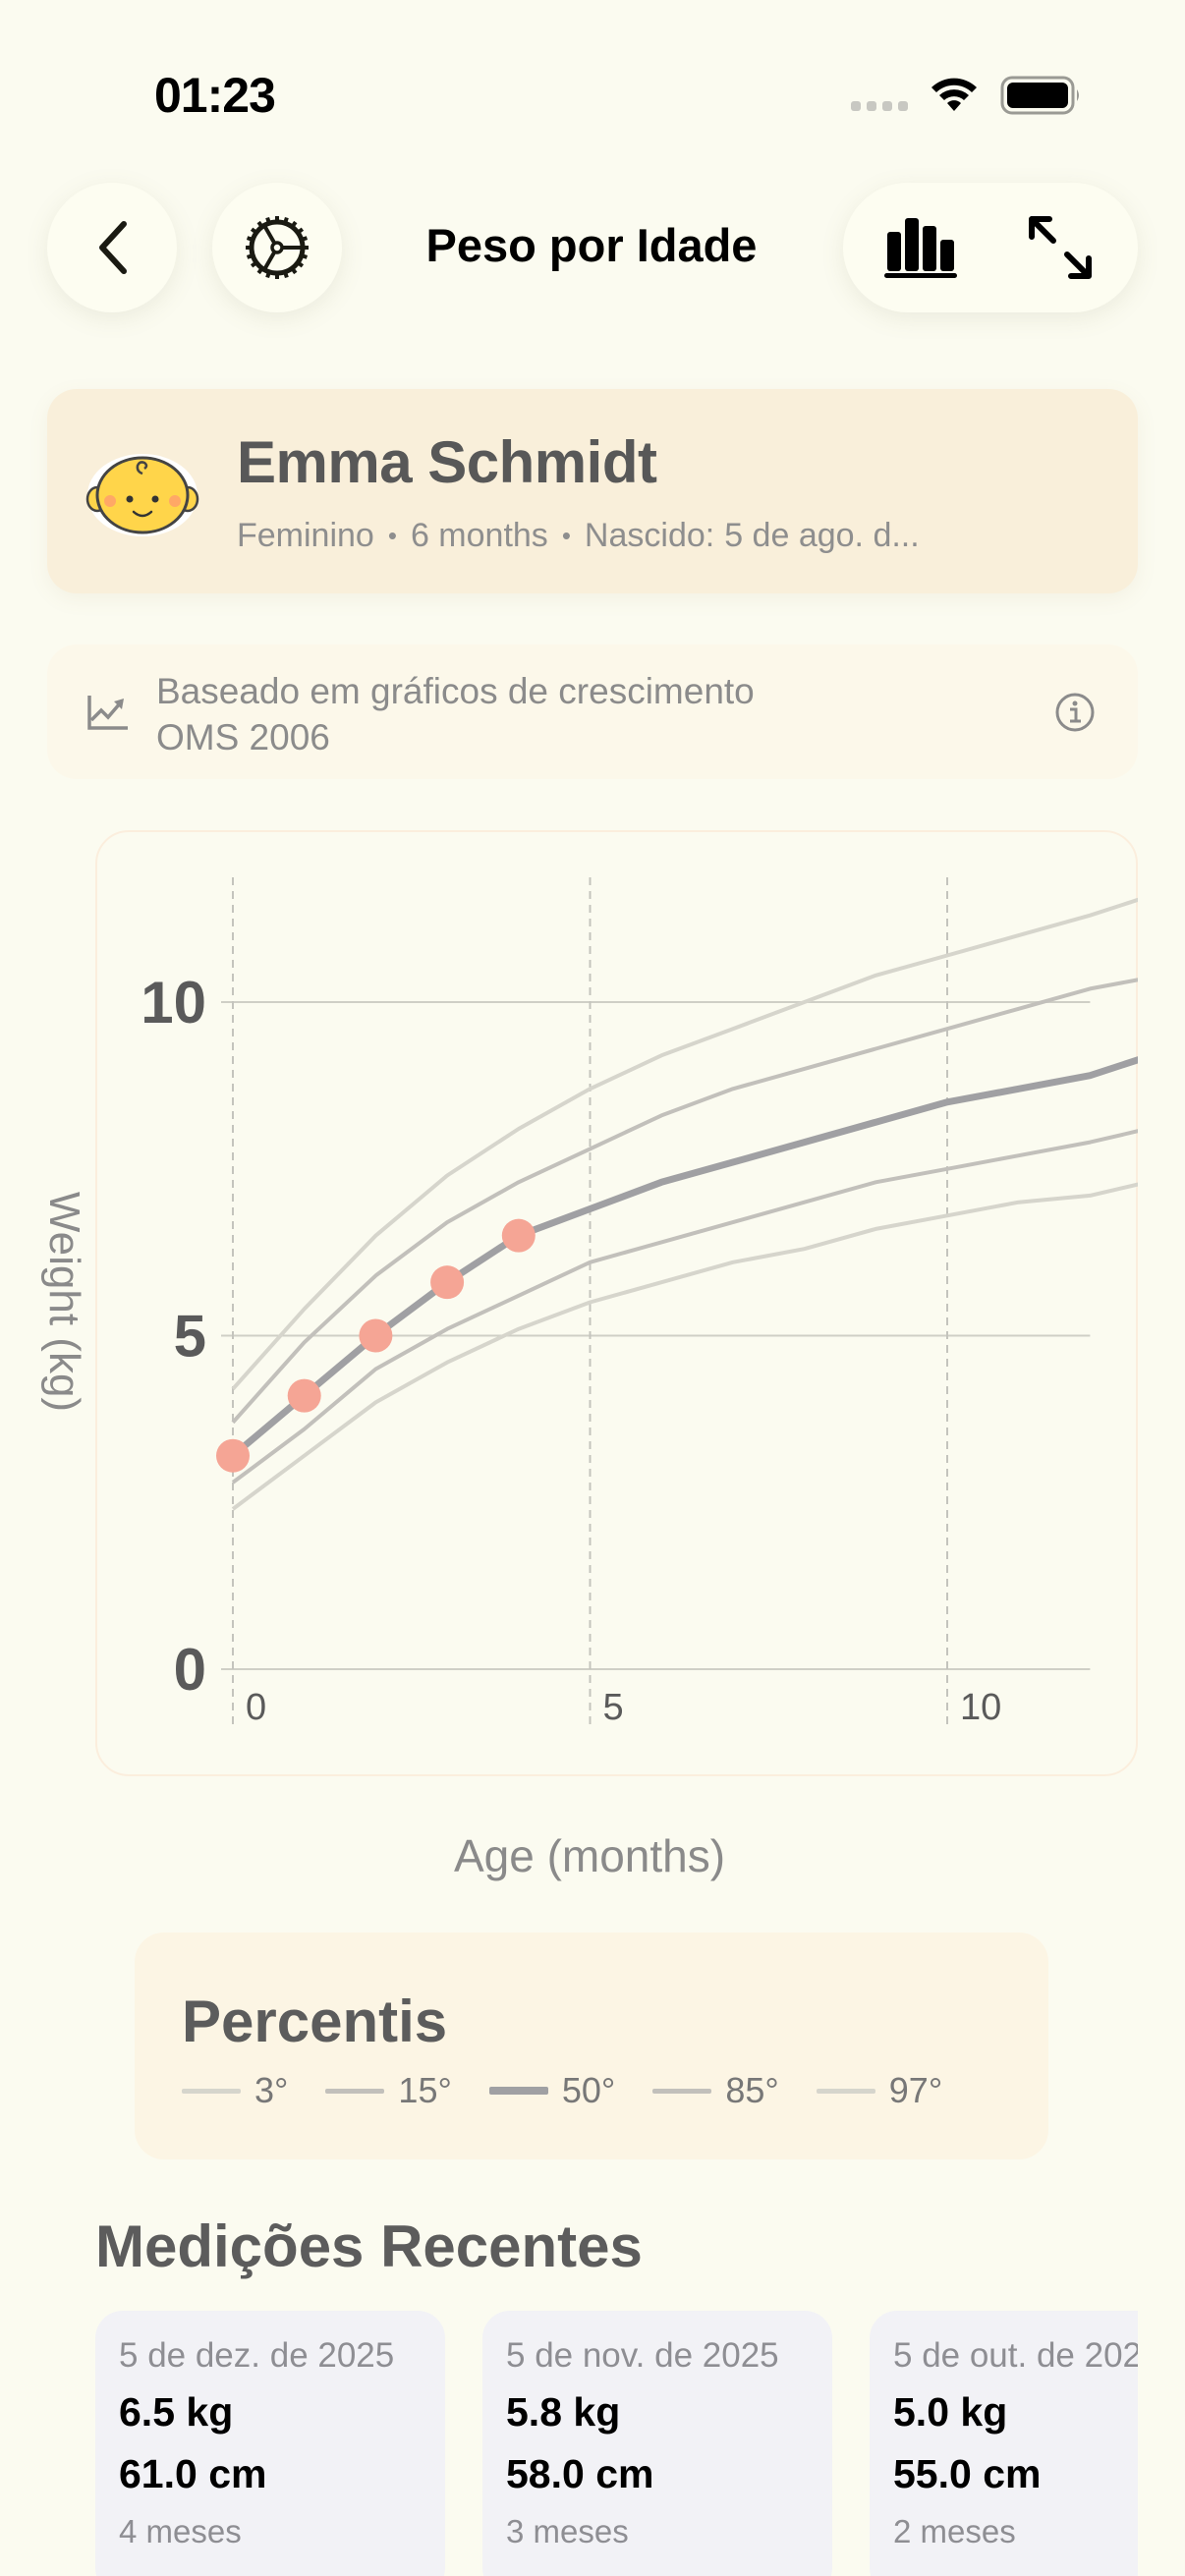 The image size is (1185, 2576). I want to click on bar-chart-icon, so click(921, 248).